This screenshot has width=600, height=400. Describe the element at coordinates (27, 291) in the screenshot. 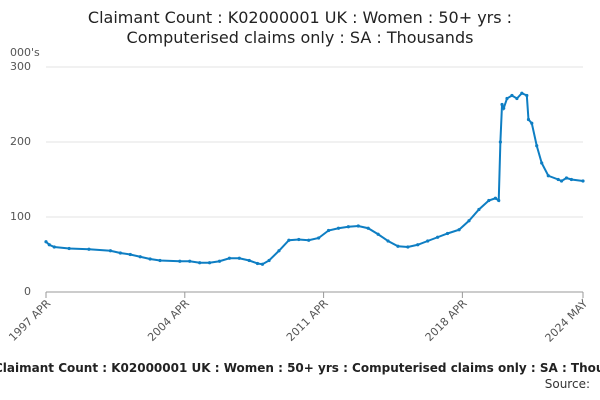

I see `y-tick-label: 0` at that location.